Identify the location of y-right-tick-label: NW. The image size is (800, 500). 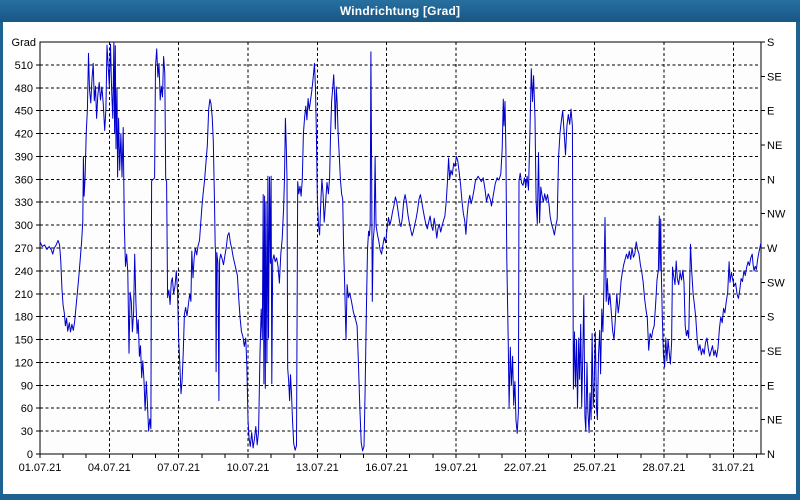
(776, 215).